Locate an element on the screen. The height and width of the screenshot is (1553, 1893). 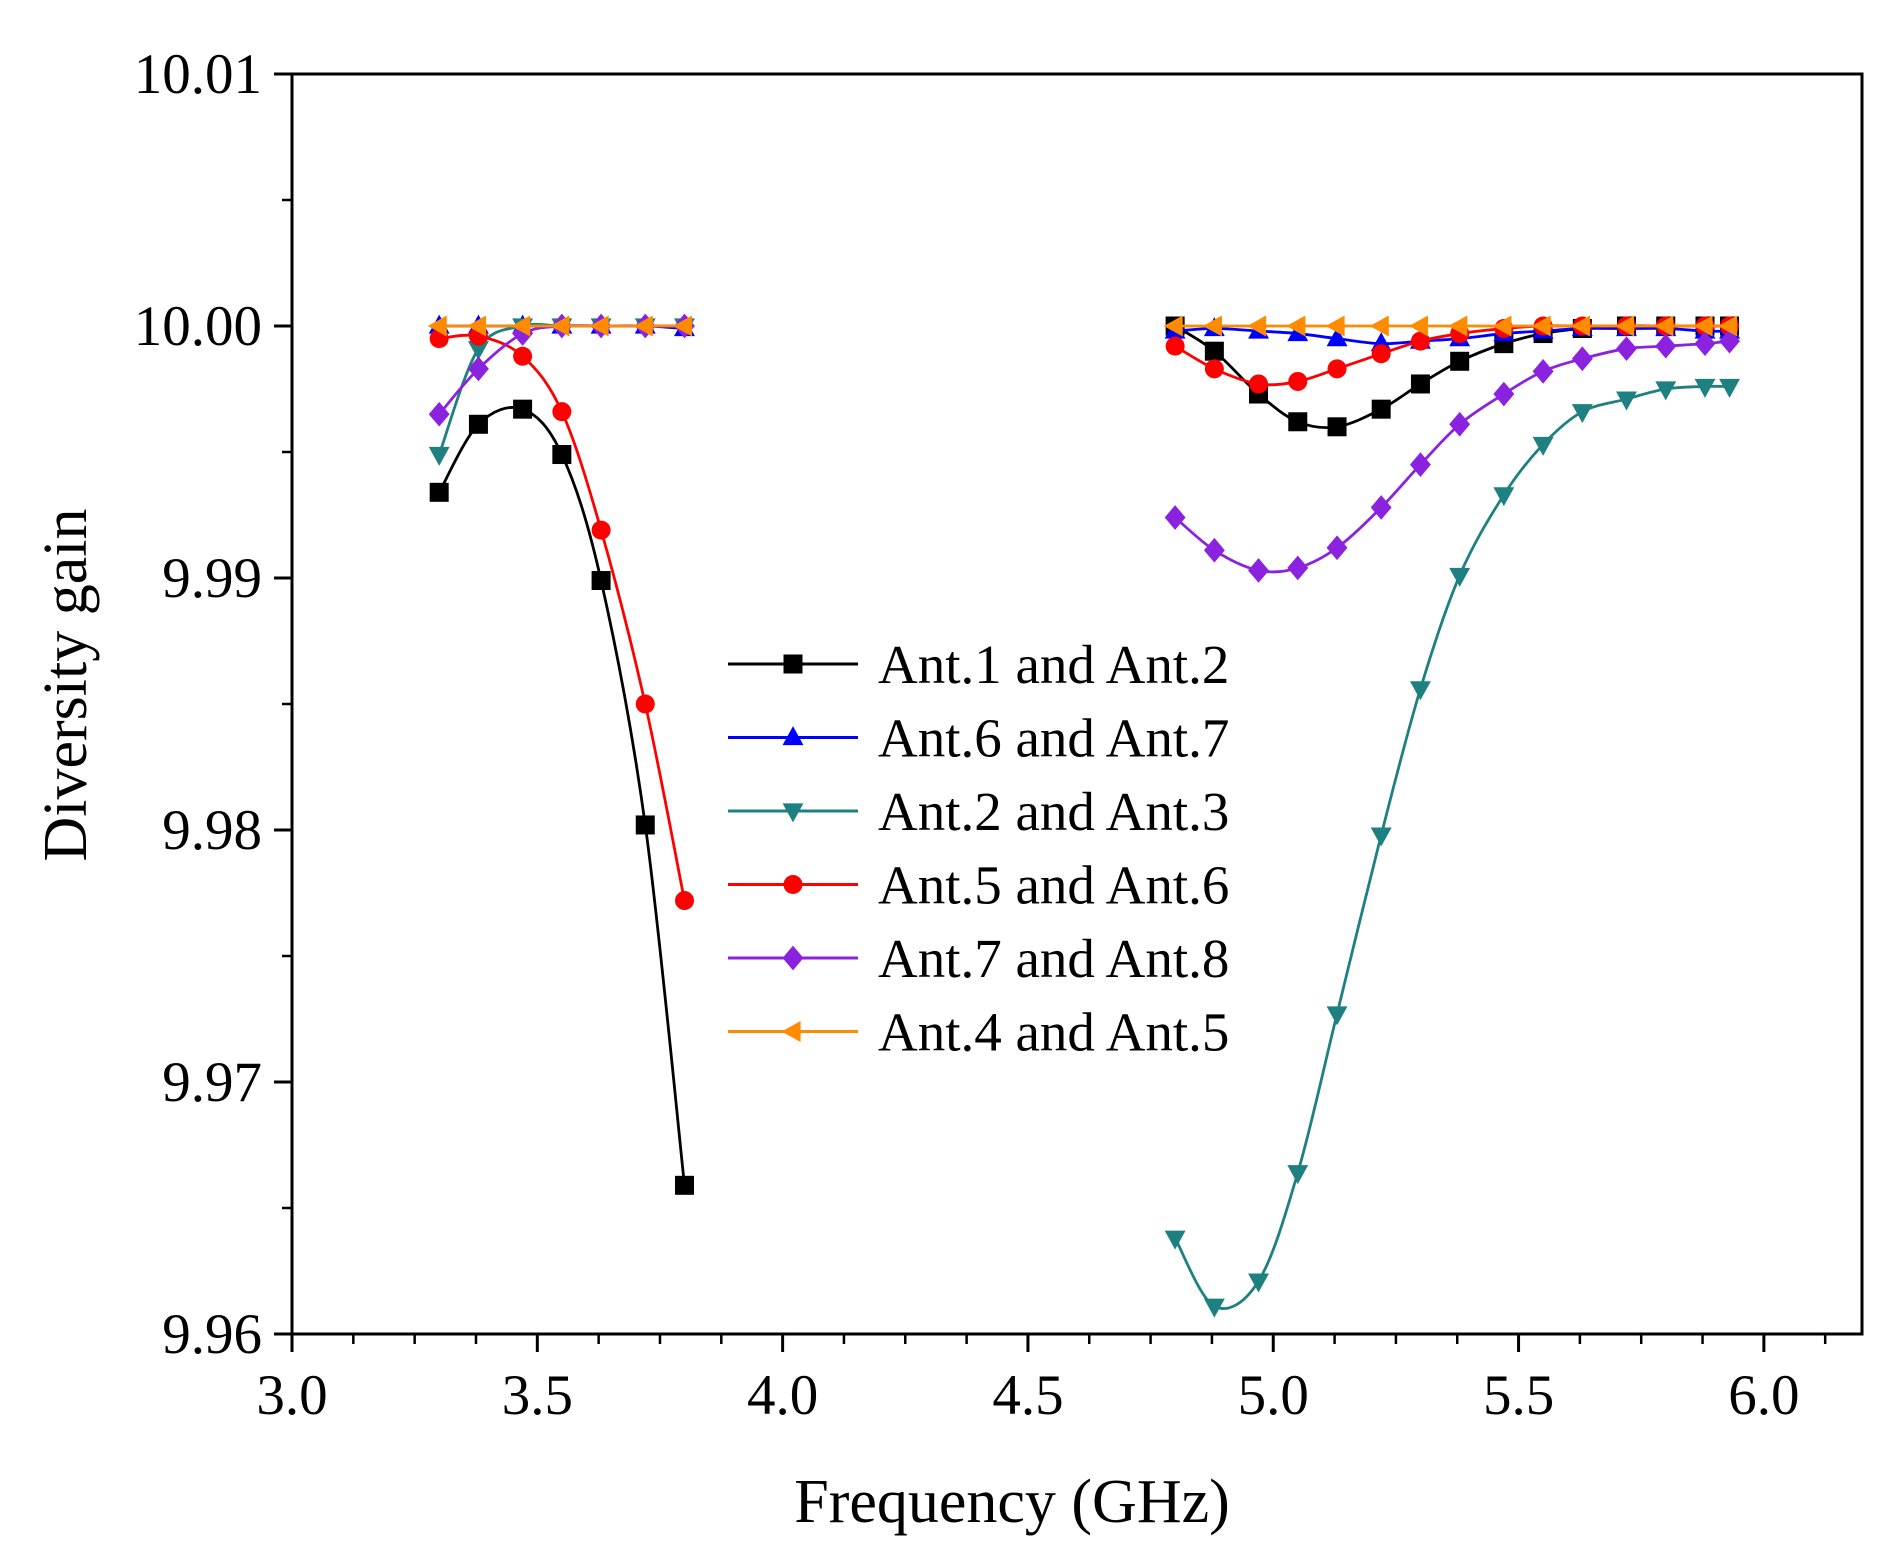
legend-label-4: Ant.5 and Ant.6 is located at coordinates (1053, 885).